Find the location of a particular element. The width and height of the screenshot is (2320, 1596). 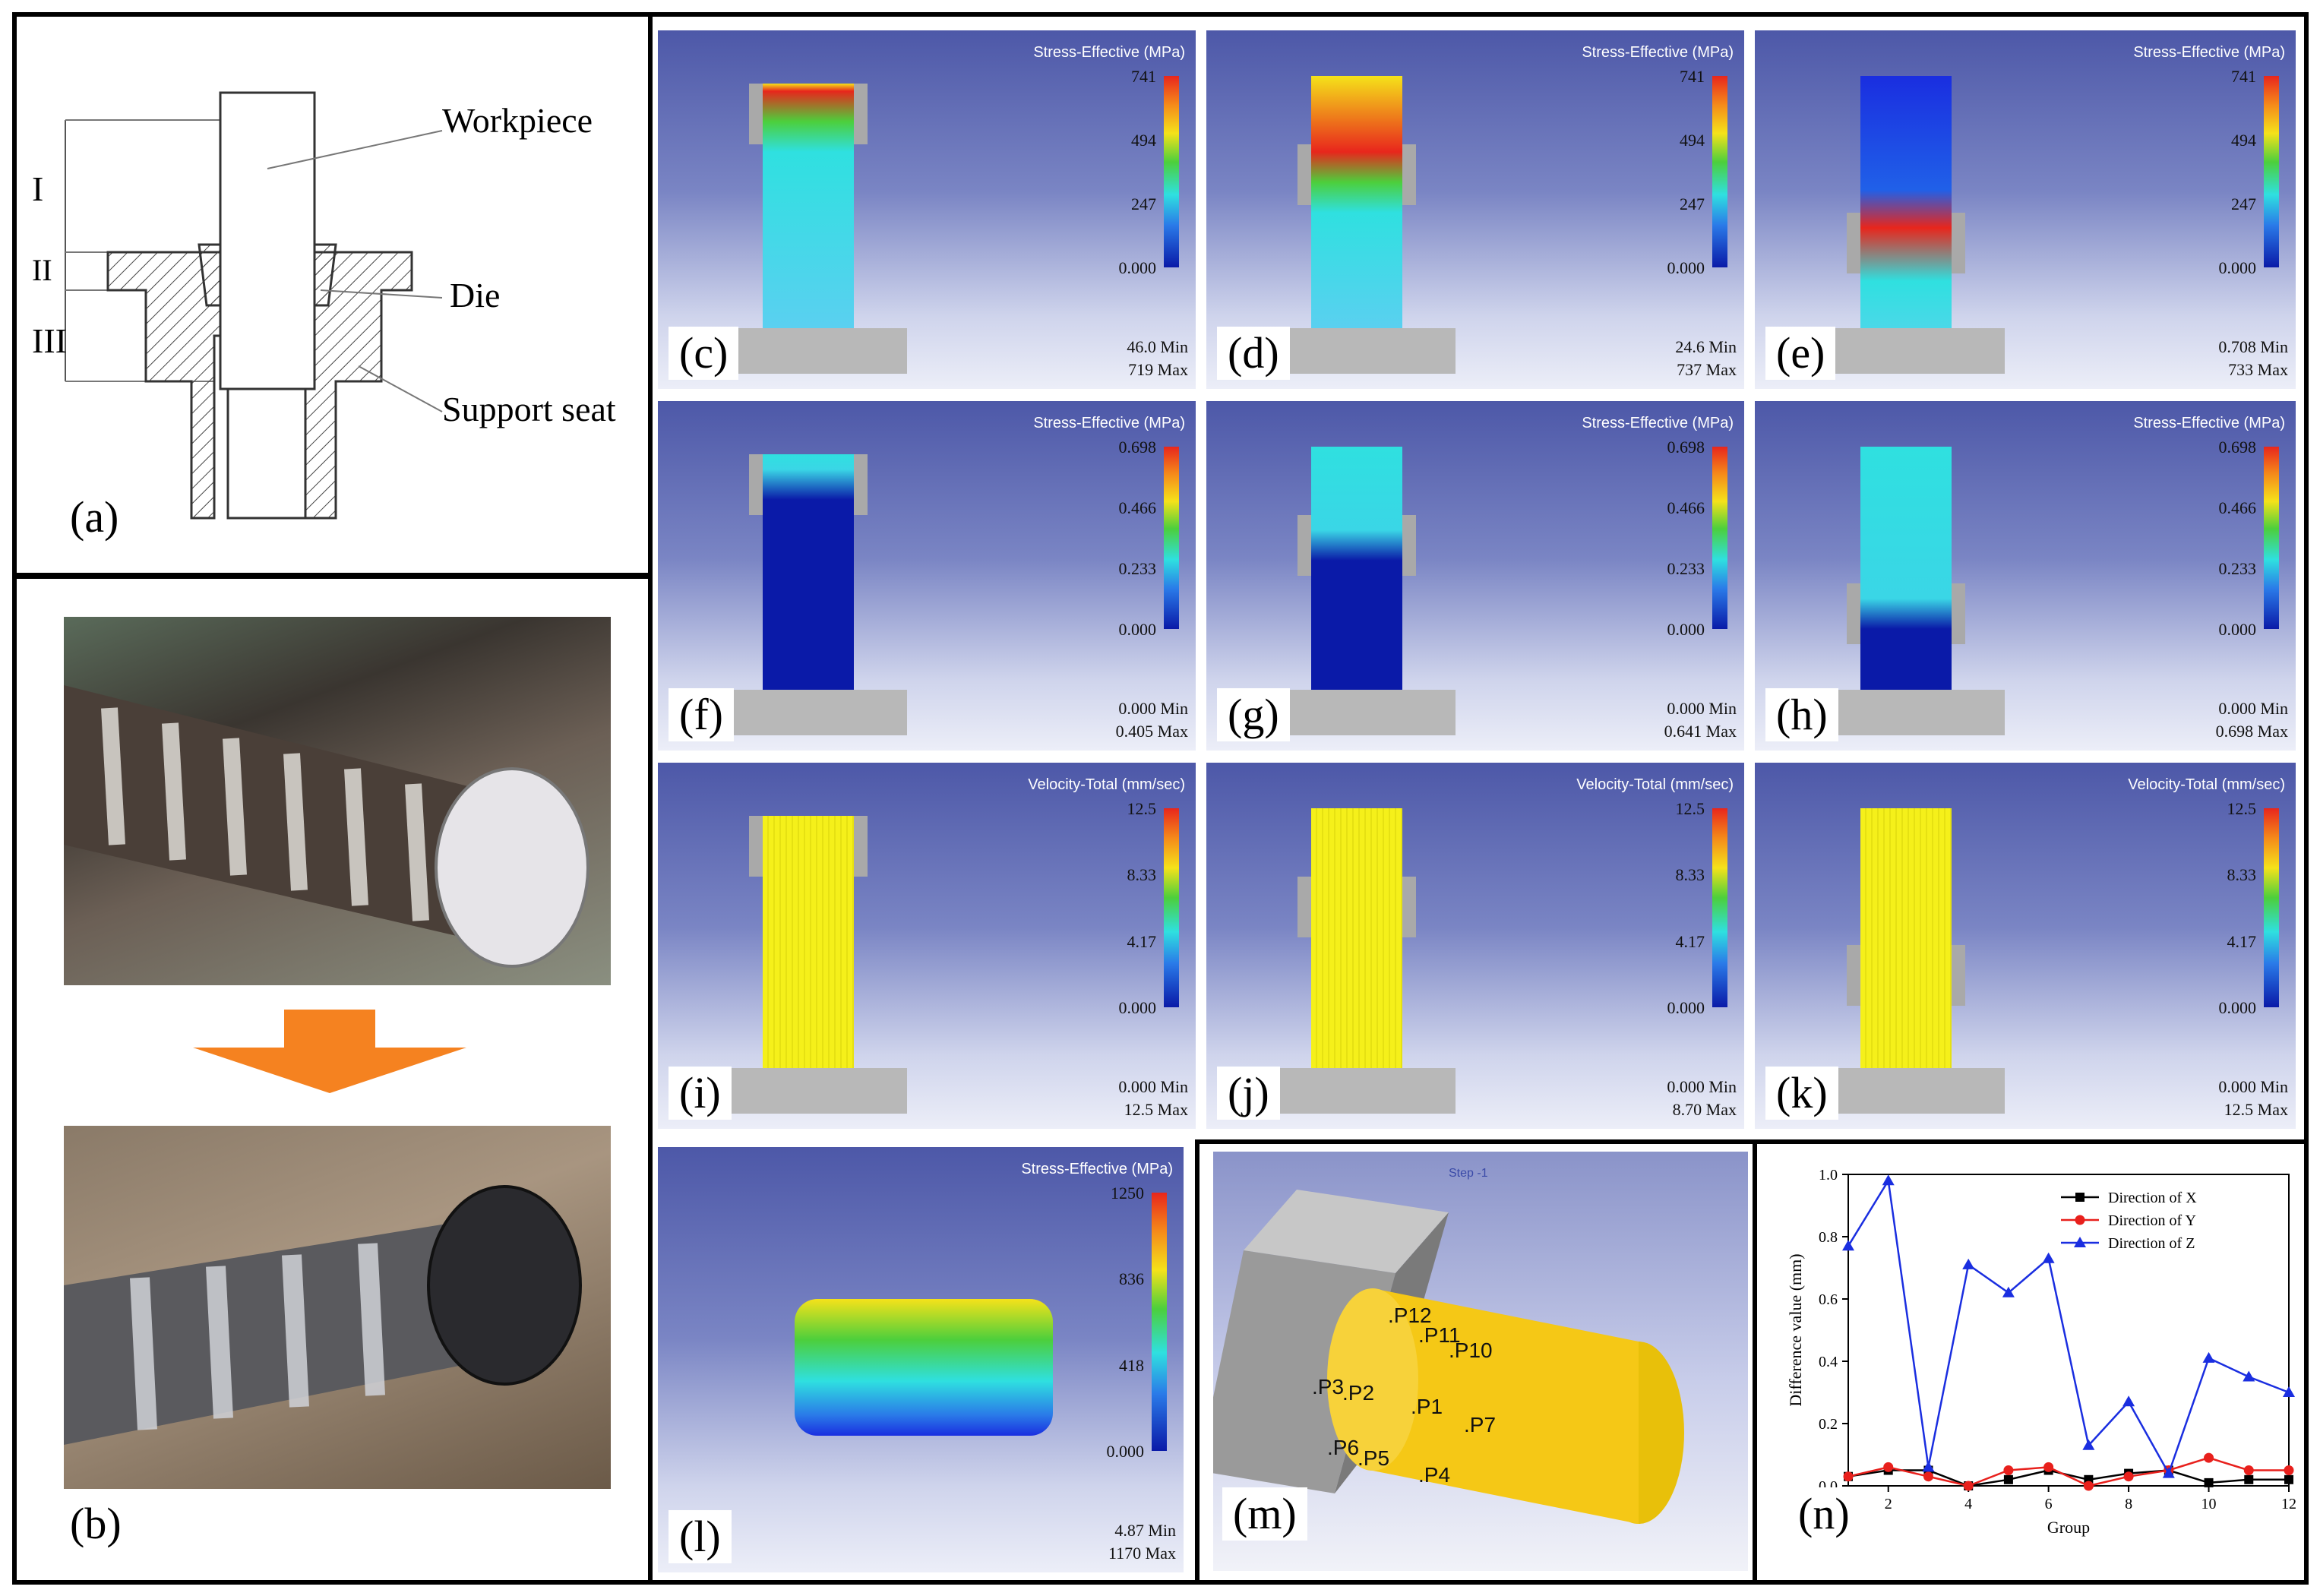

colorbar-tick: 0.698 is located at coordinates (1686, 448).